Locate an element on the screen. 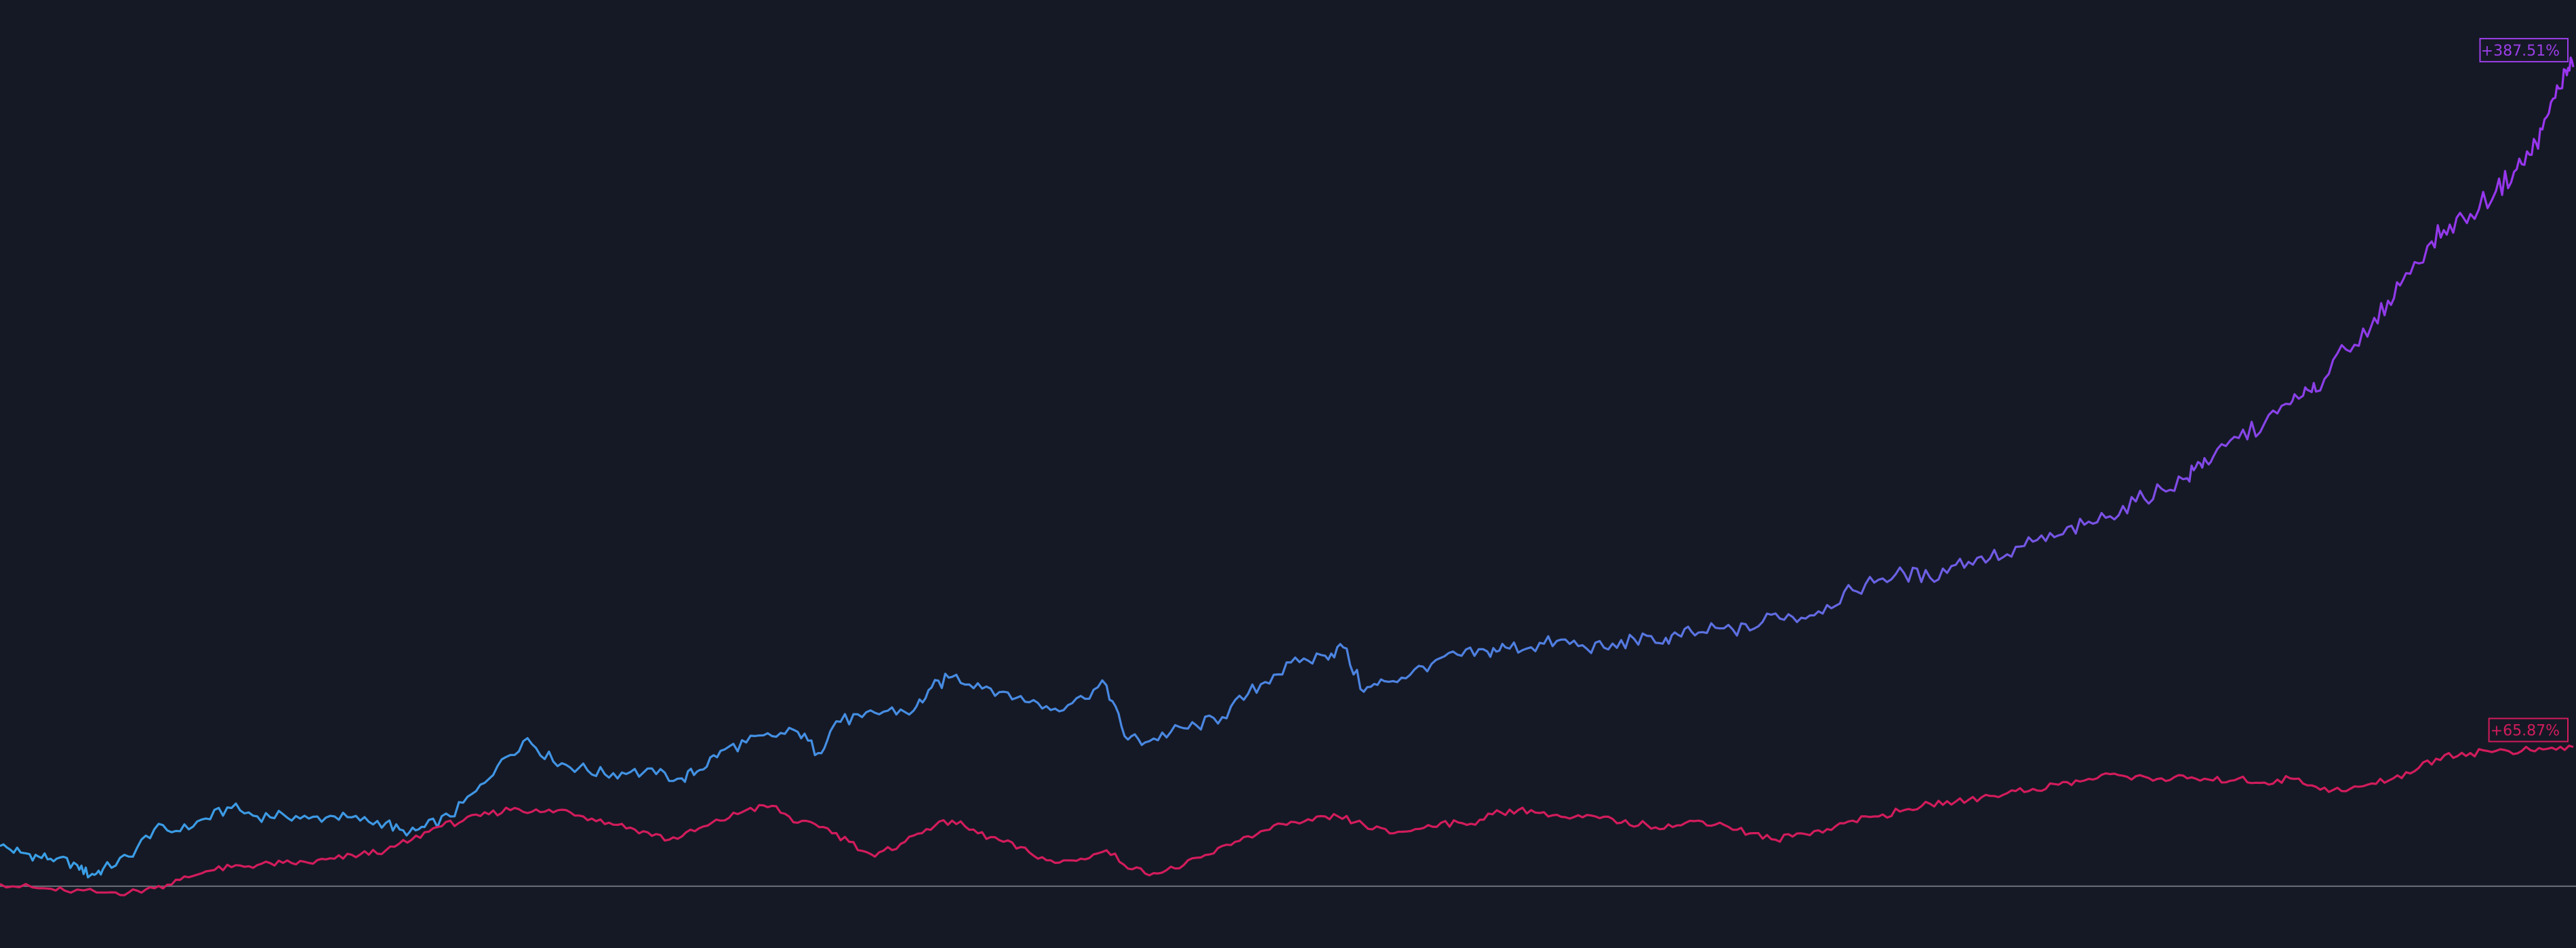  end-value-label: +65.87% is located at coordinates (2525, 732).